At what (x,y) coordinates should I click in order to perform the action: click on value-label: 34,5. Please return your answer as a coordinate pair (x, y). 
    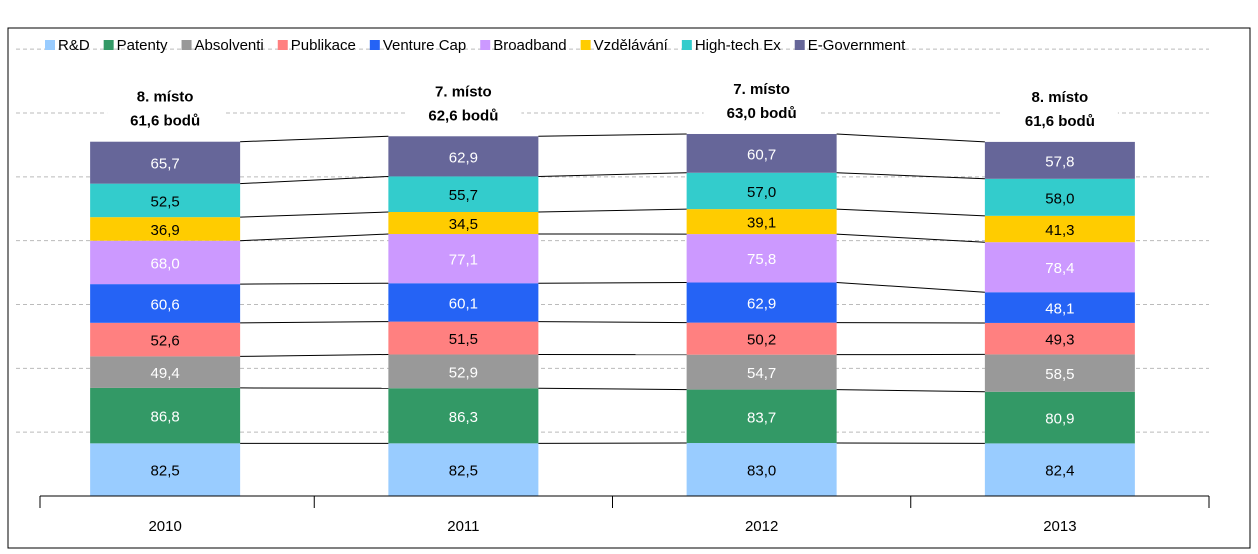
    Looking at the image, I should click on (463, 224).